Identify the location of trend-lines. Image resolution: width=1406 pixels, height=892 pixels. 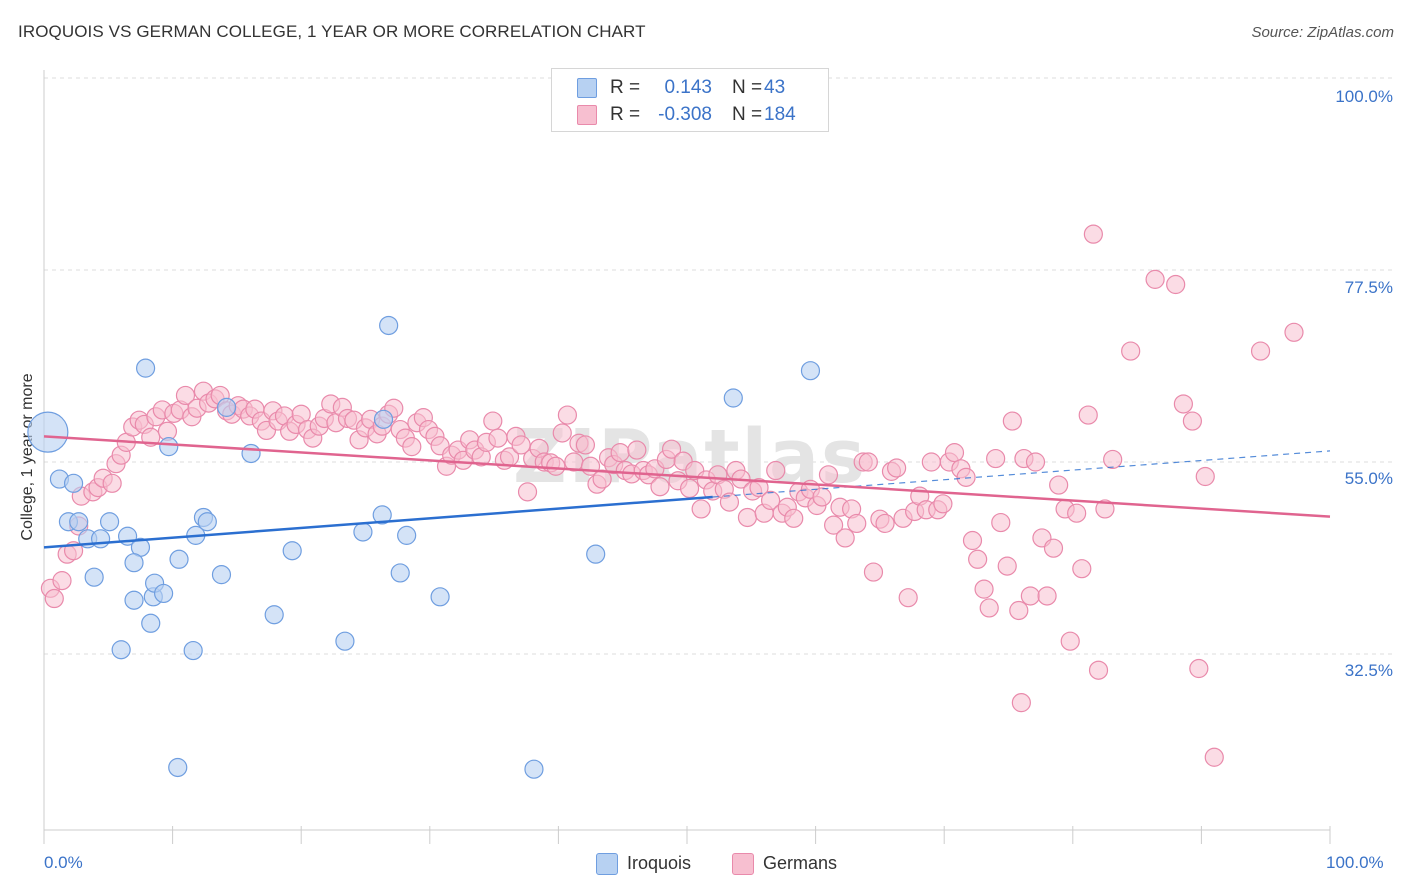
(687, 492).